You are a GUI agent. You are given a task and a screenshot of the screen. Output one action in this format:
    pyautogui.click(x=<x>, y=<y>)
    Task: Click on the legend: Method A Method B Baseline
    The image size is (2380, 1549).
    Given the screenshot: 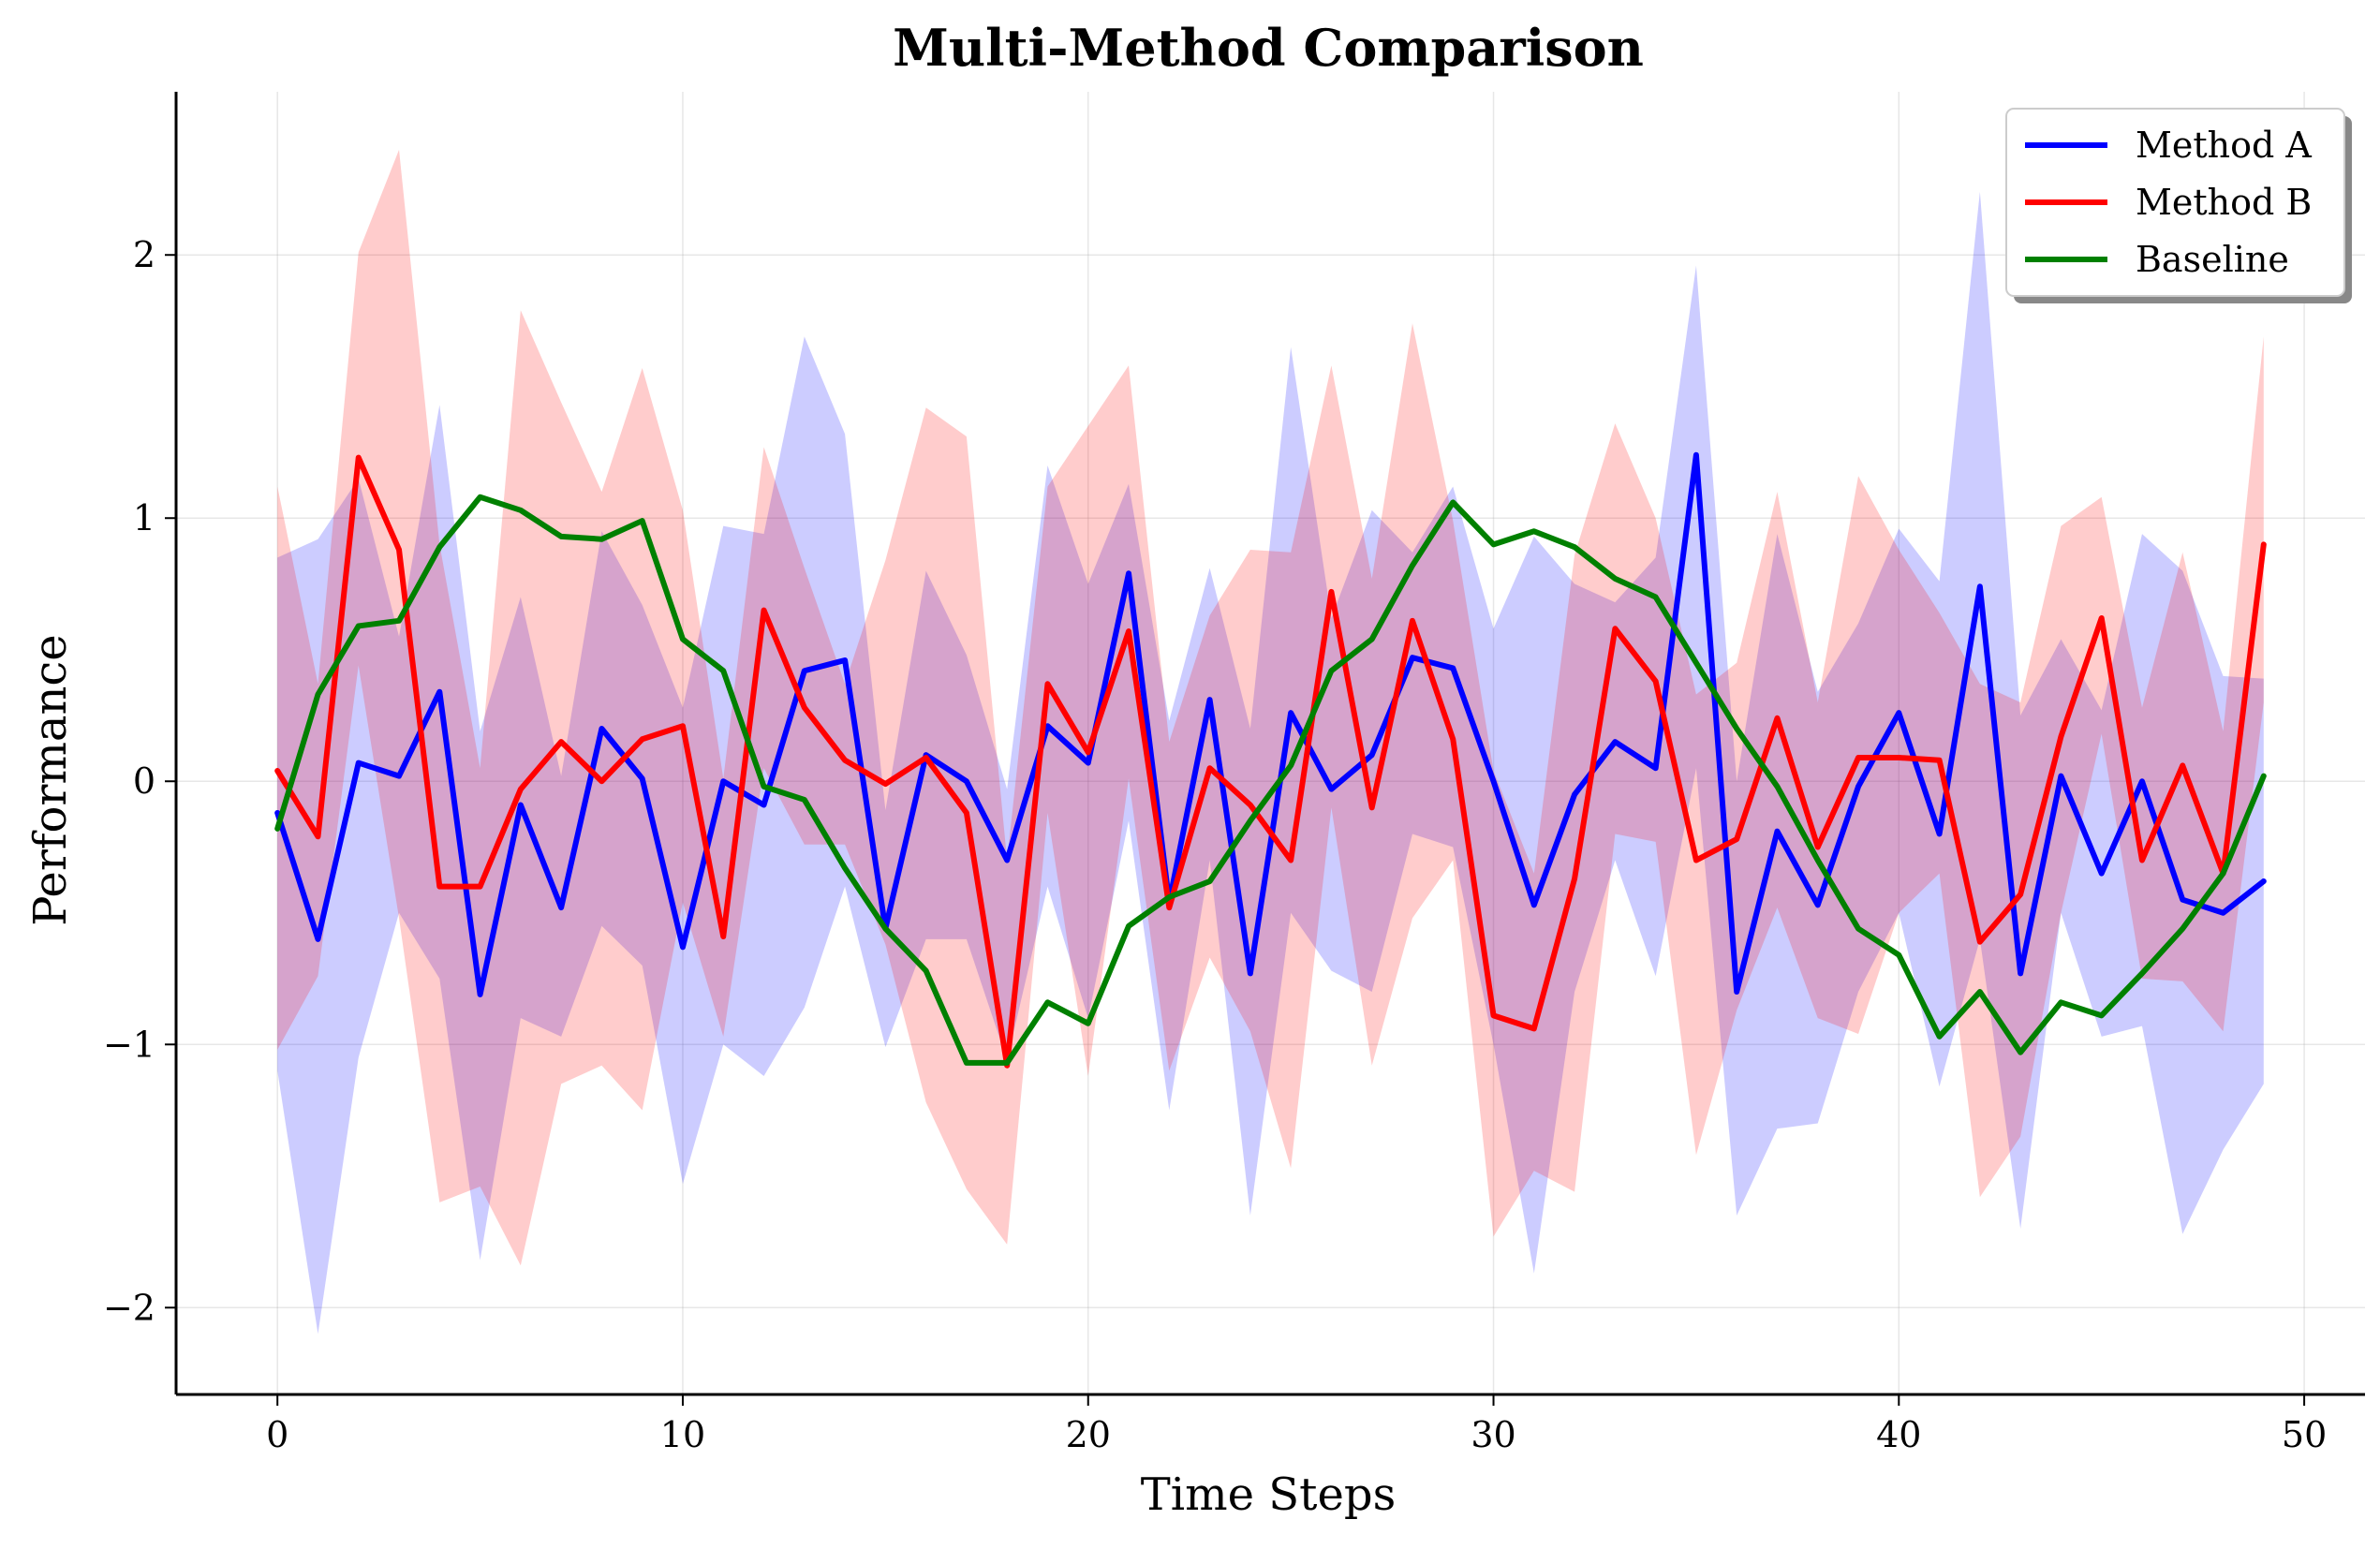 What is the action you would take?
    pyautogui.click(x=2178, y=206)
    